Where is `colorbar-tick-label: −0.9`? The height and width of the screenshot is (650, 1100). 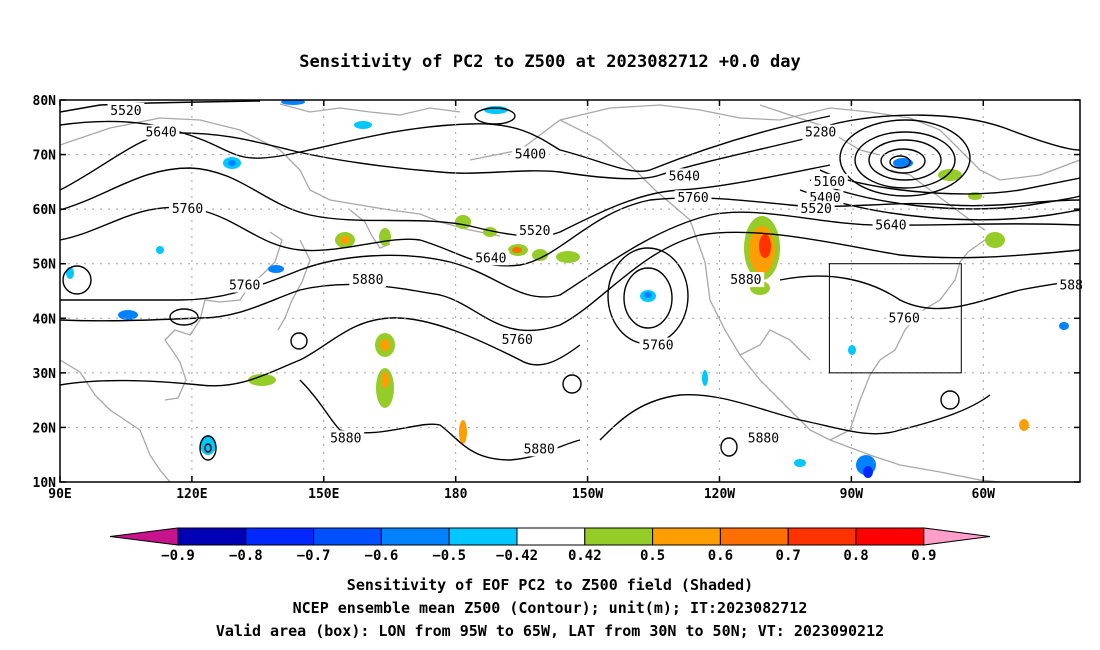 colorbar-tick-label: −0.9 is located at coordinates (178, 556).